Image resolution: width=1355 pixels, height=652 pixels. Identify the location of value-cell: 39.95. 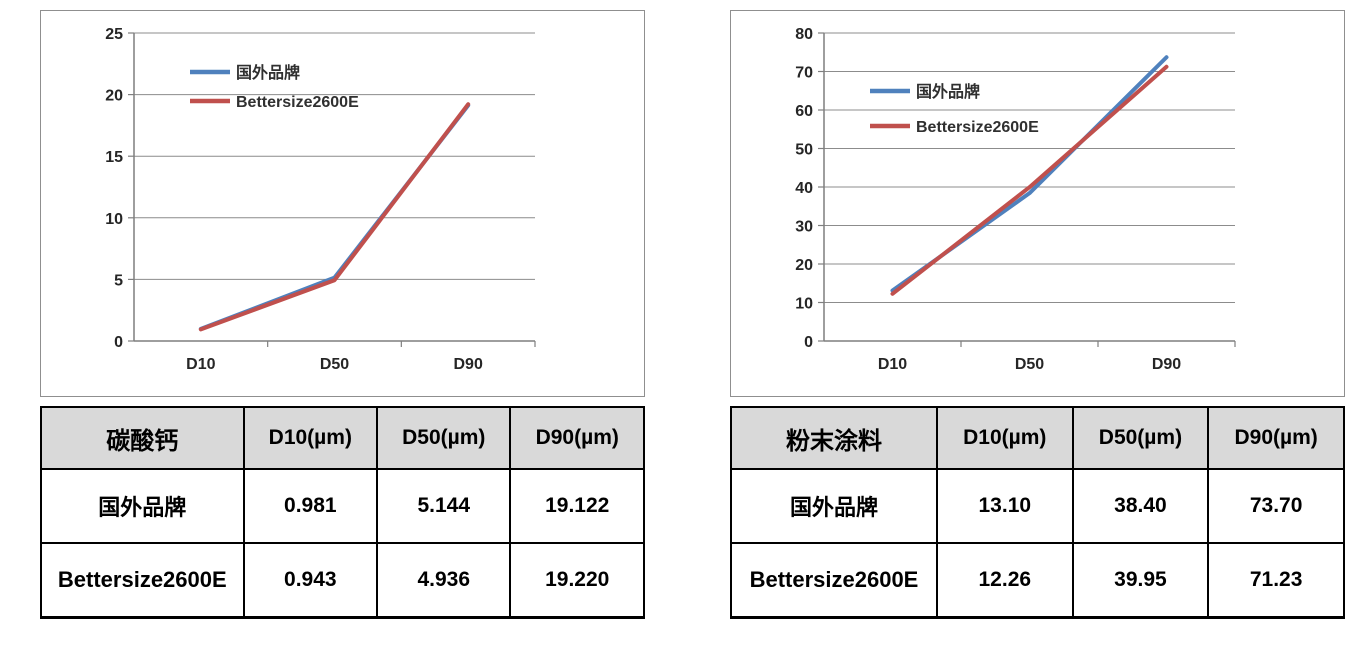
(1140, 580).